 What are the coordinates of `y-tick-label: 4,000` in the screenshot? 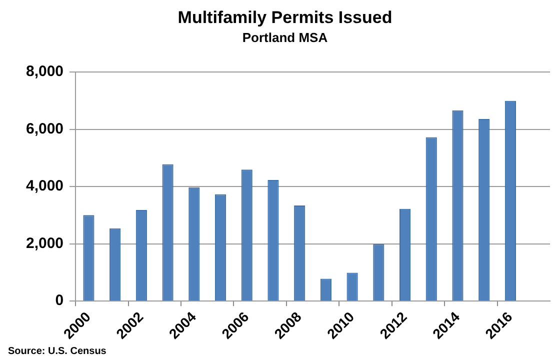 It's located at (45, 186).